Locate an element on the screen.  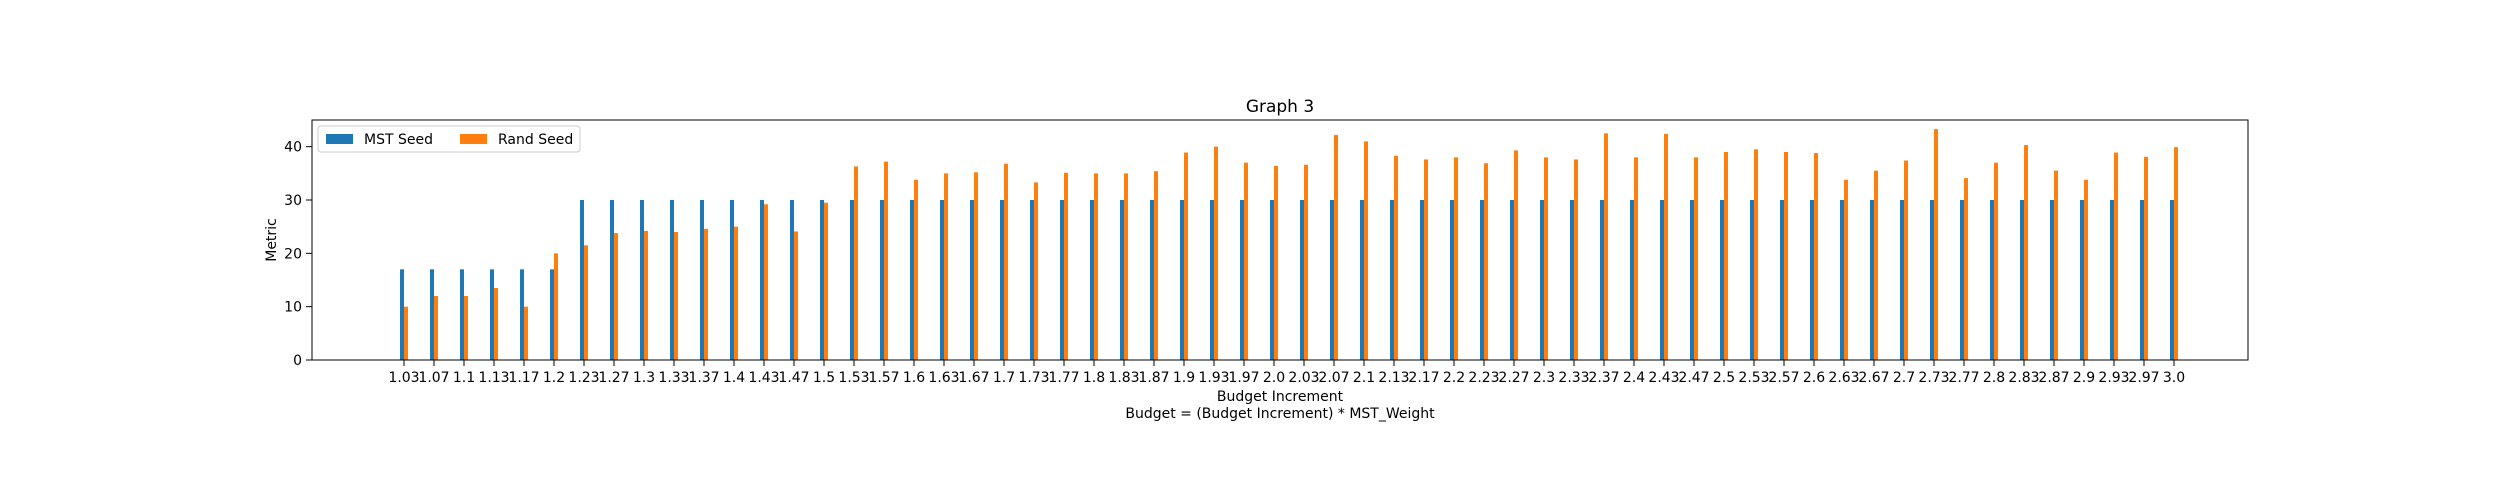
x-tick-label: 2.53 is located at coordinates (1753, 378).